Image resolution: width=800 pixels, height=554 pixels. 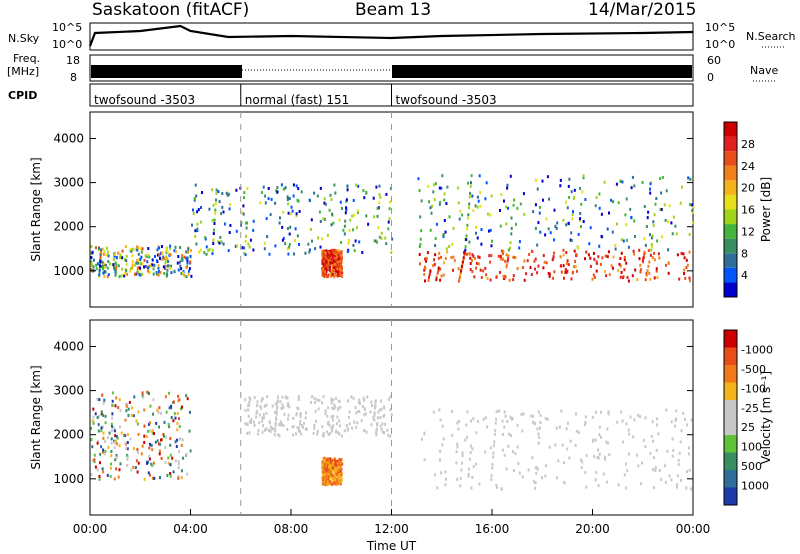 What do you see at coordinates (297, 100) in the screenshot?
I see `cpid-segment-label: normal (fast) 151` at bounding box center [297, 100].